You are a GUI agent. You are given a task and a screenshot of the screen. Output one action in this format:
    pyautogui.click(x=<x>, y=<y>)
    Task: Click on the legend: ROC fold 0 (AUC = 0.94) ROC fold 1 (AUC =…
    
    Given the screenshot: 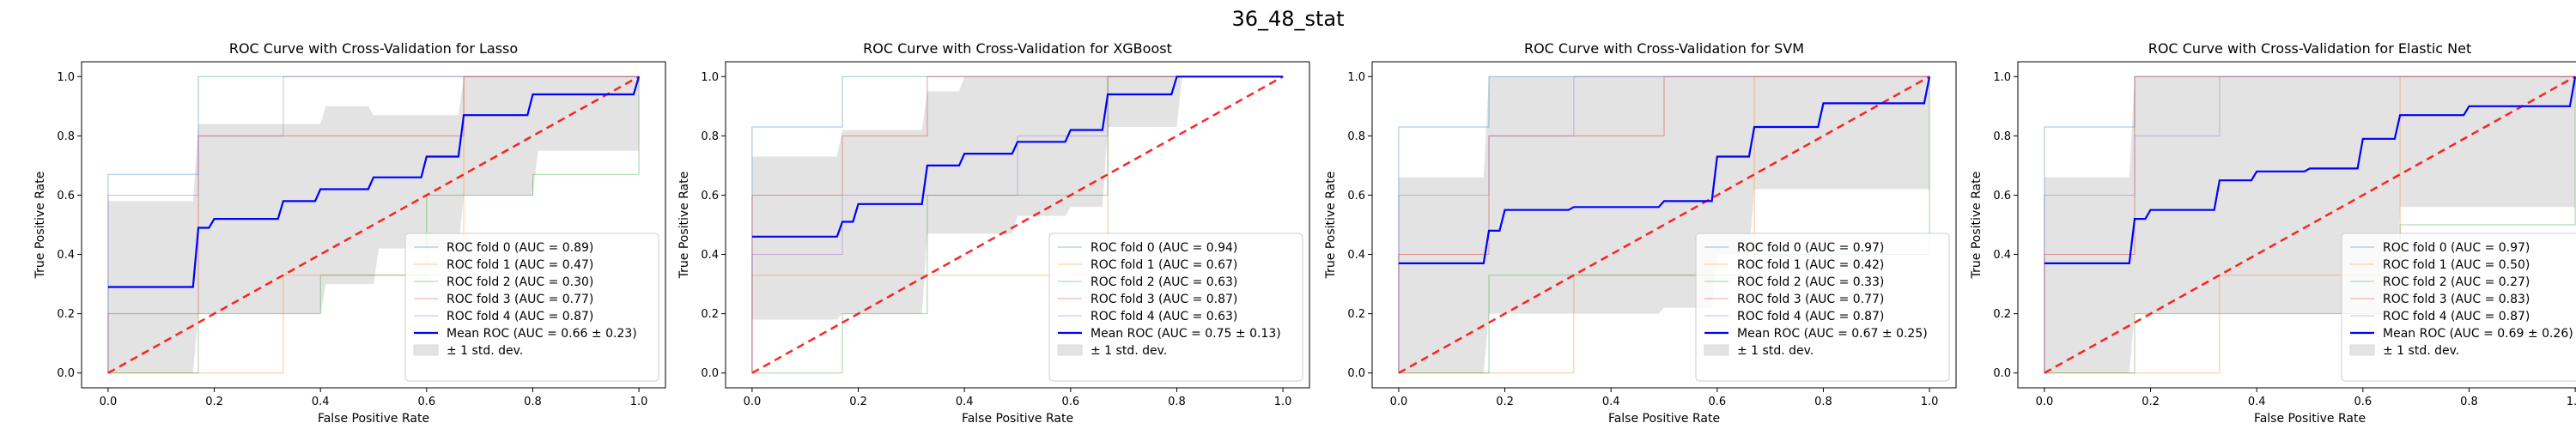 What is the action you would take?
    pyautogui.click(x=1175, y=307)
    